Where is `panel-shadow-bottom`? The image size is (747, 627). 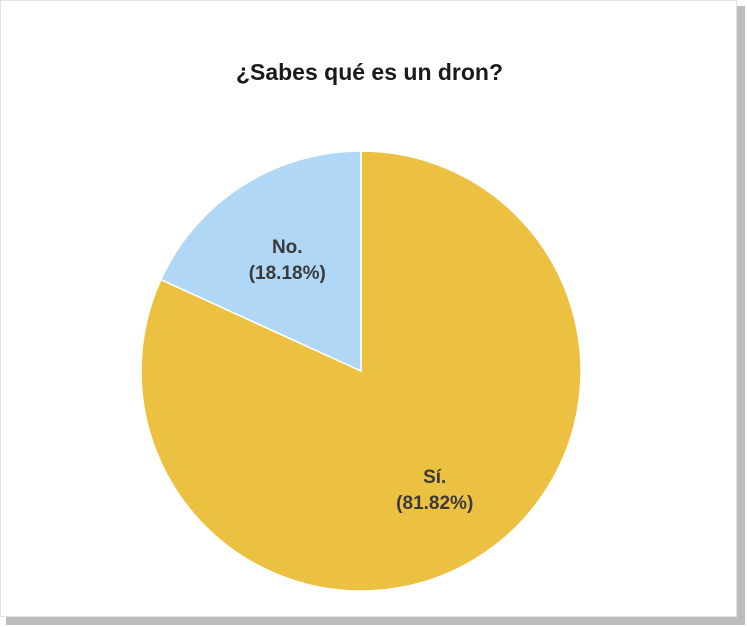
panel-shadow-bottom is located at coordinates (375, 621).